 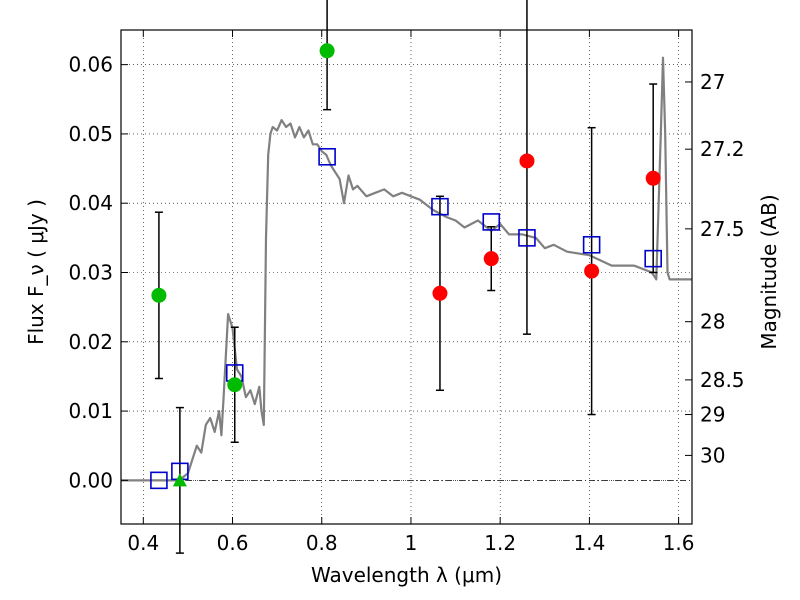 What do you see at coordinates (322, 543) in the screenshot?
I see `x-tick-label: 0.8` at bounding box center [322, 543].